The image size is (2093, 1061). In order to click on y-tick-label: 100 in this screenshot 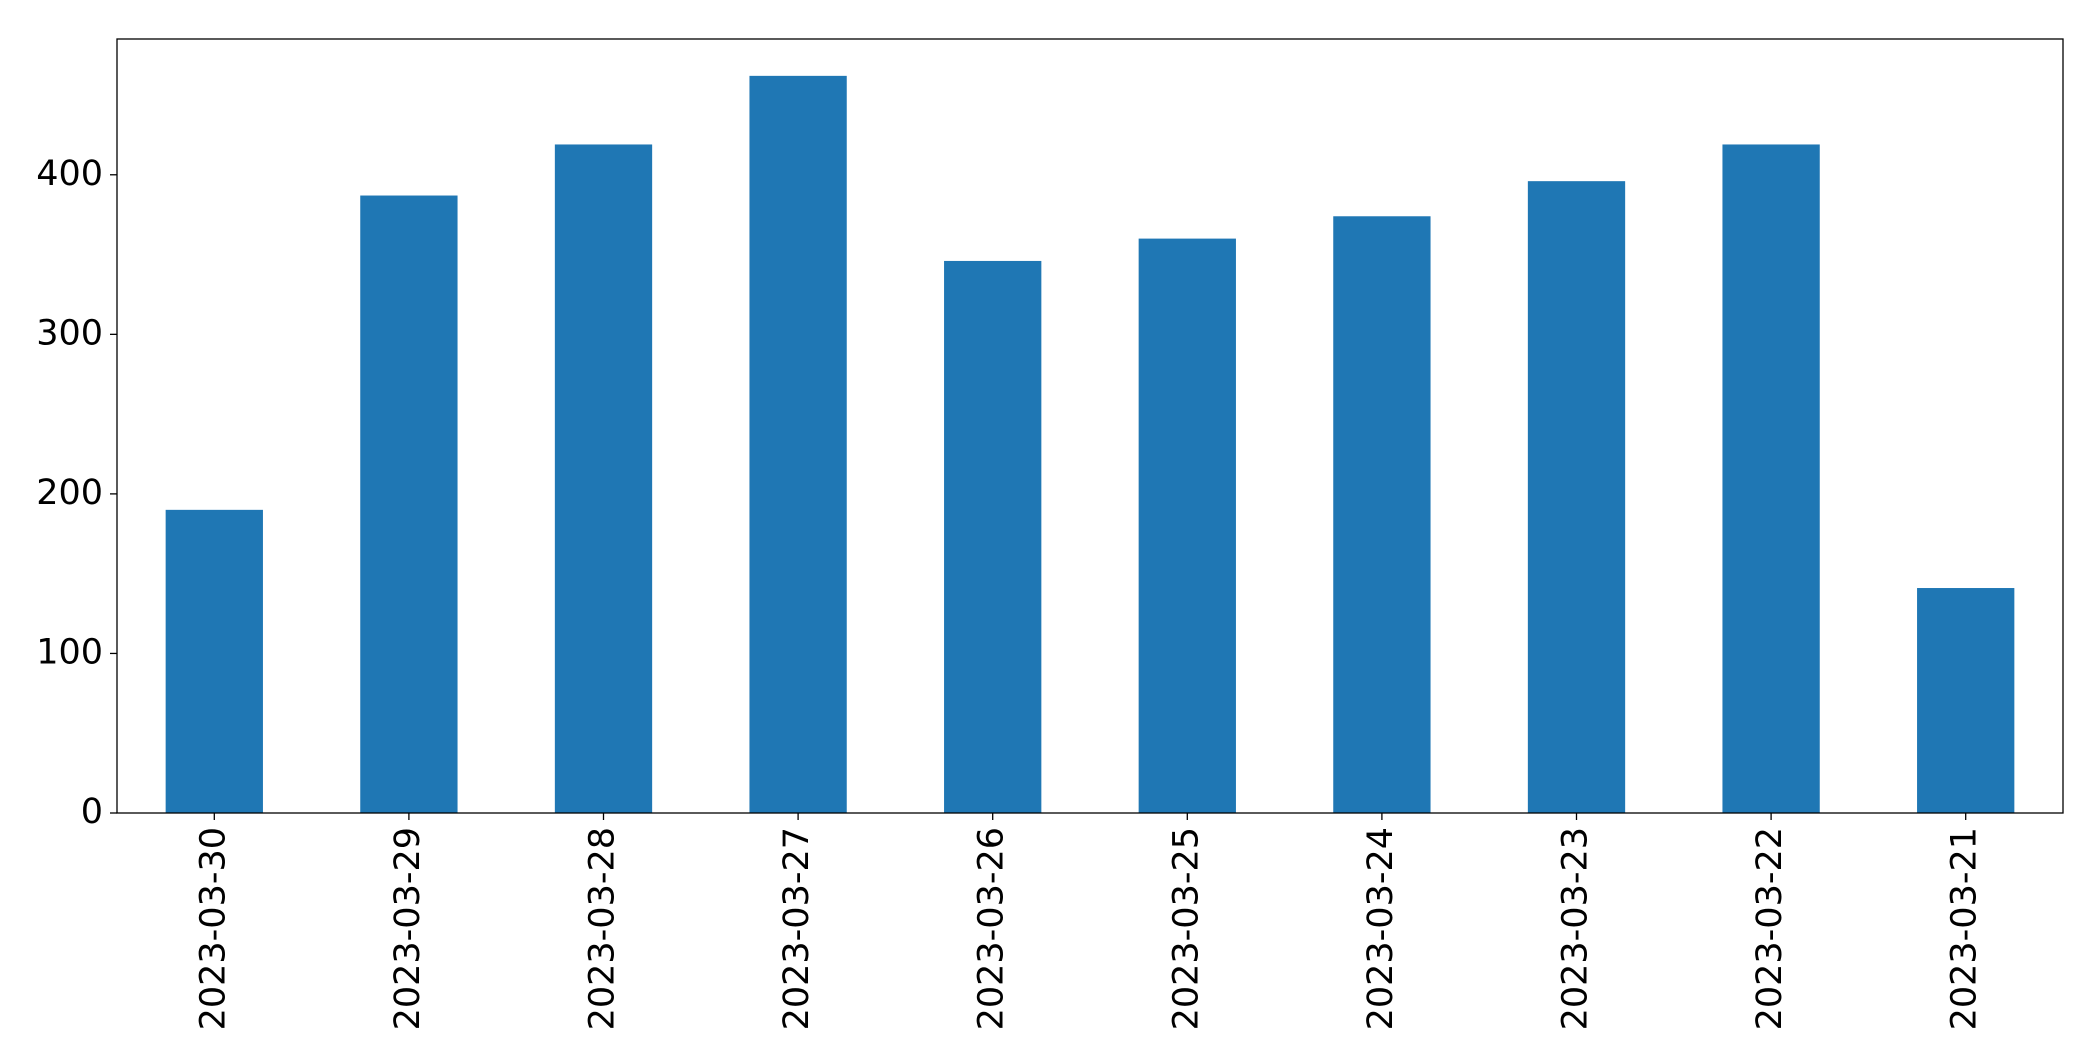, I will do `click(69, 652)`.